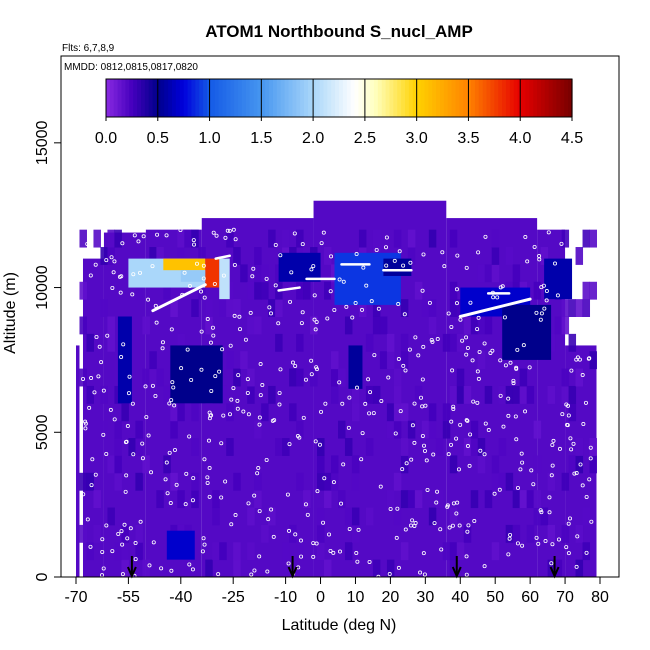 The width and height of the screenshot is (650, 650). I want to click on x-tick-label: 40, so click(460, 597).